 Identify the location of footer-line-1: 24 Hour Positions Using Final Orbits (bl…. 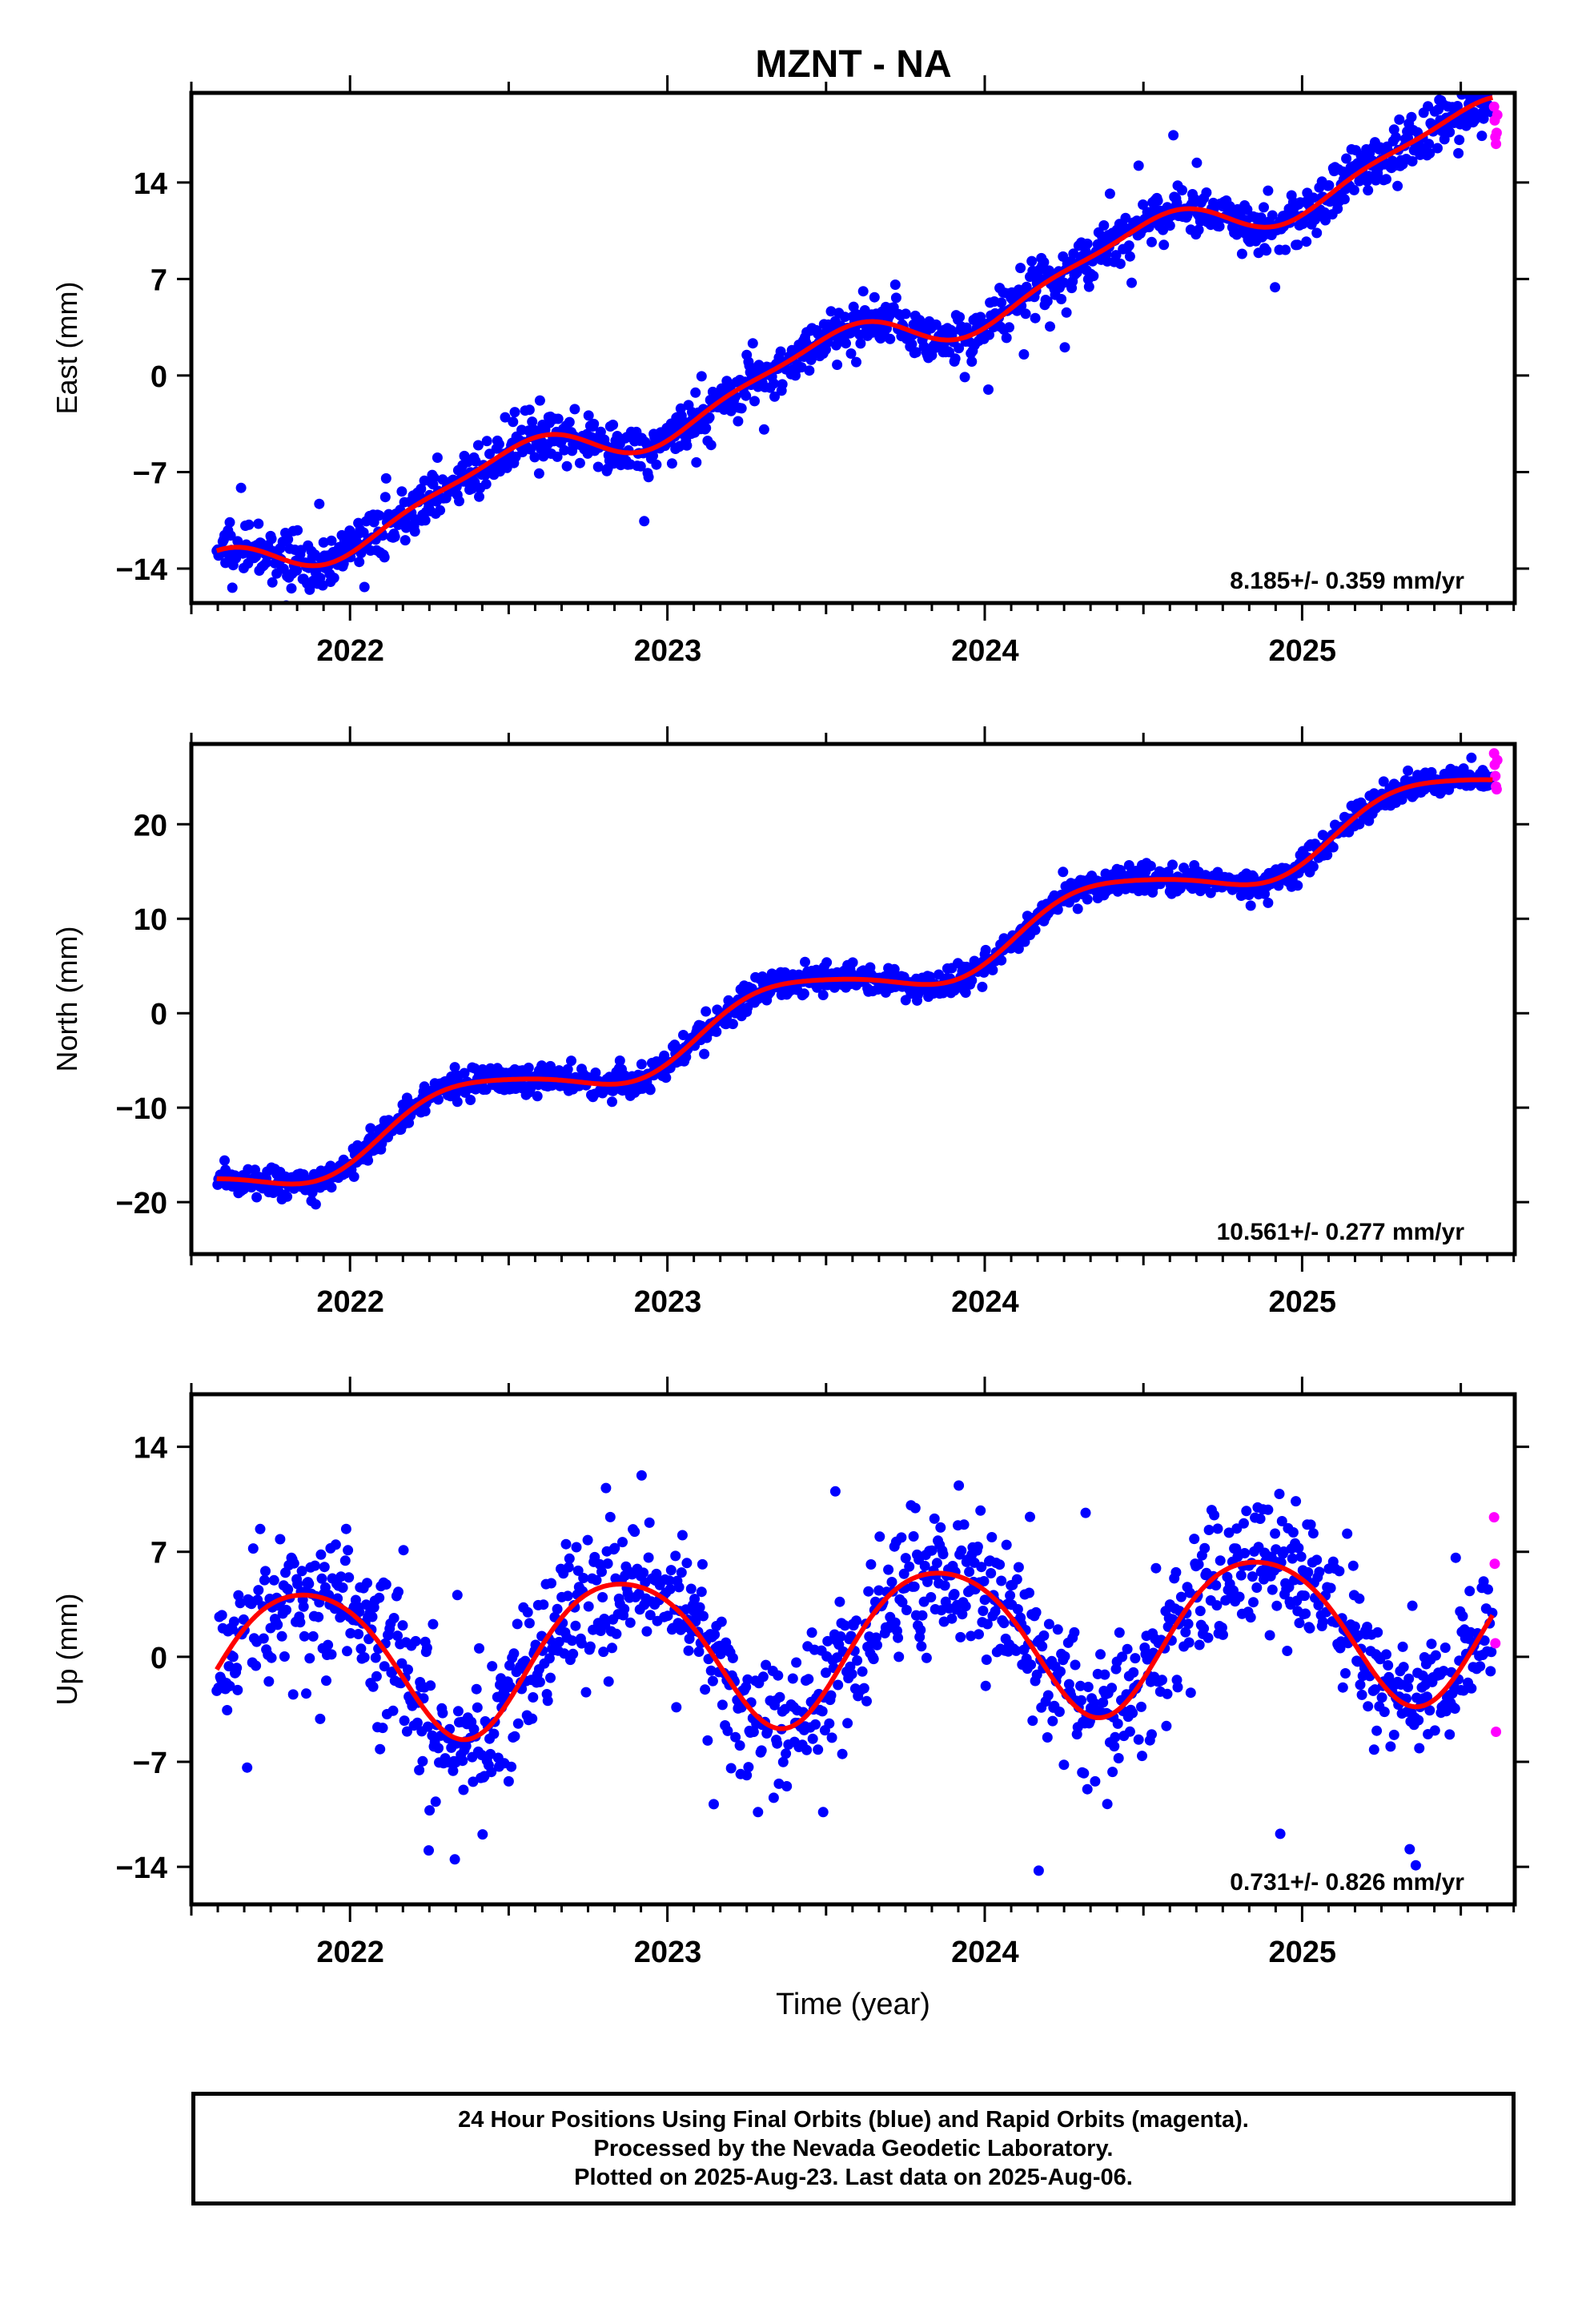
(853, 2120).